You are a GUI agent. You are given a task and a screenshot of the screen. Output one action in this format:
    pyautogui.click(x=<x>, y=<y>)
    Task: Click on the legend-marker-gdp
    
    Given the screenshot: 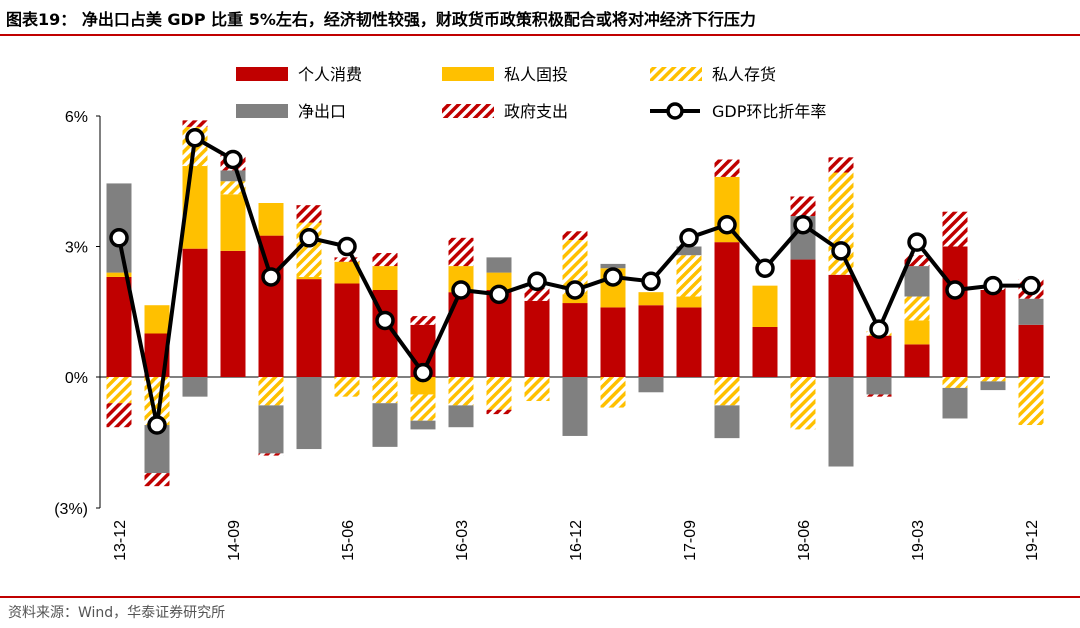 What is the action you would take?
    pyautogui.click(x=675, y=111)
    